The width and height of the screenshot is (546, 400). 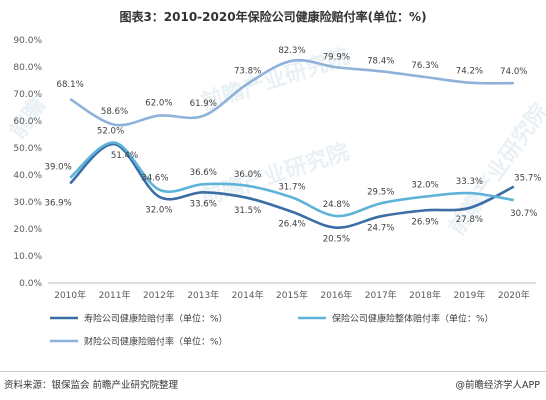 What do you see at coordinates (27, 230) in the screenshot?
I see `y-tick-label: 20.0%` at bounding box center [27, 230].